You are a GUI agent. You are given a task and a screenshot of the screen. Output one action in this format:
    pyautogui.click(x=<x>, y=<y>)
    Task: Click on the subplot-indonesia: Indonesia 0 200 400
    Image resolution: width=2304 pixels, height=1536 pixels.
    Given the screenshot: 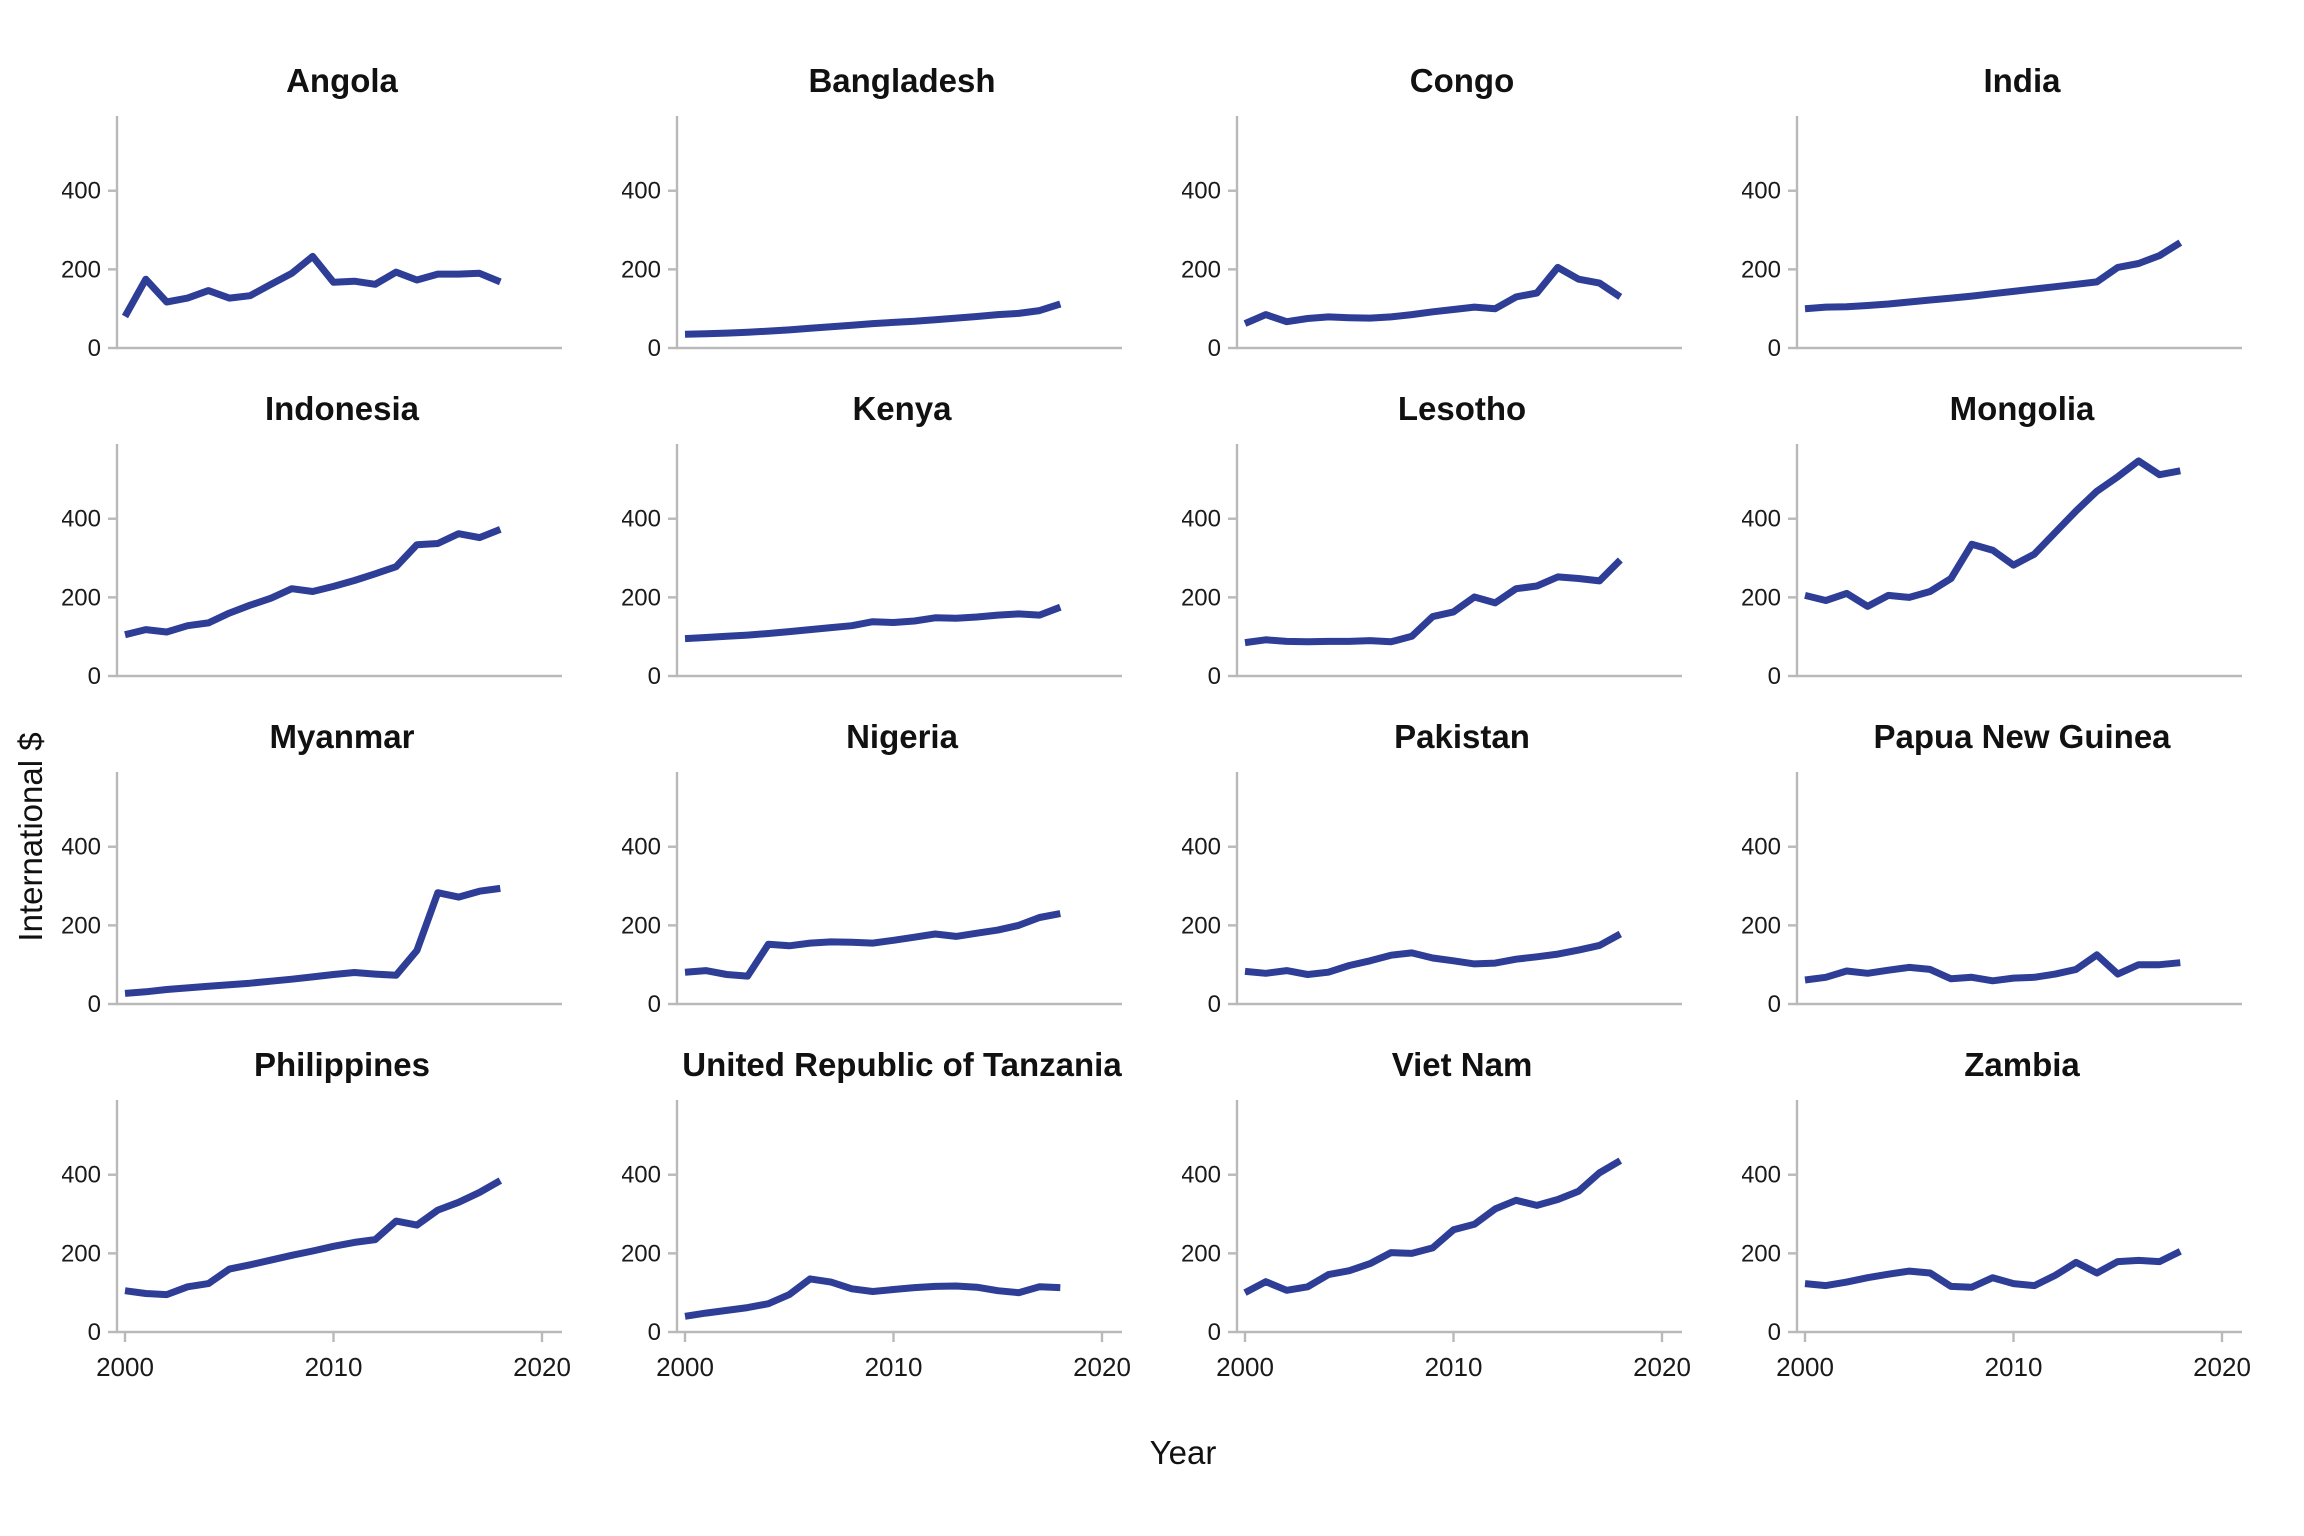 What is the action you would take?
    pyautogui.click(x=342, y=544)
    